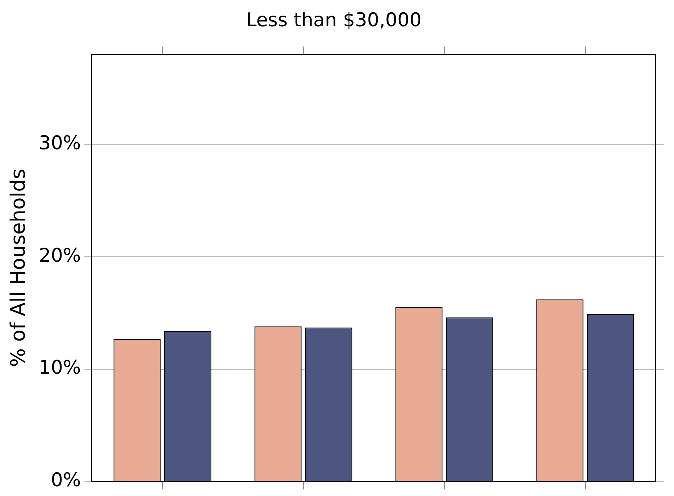  What do you see at coordinates (60, 143) in the screenshot?
I see `y-tick-label: 30%` at bounding box center [60, 143].